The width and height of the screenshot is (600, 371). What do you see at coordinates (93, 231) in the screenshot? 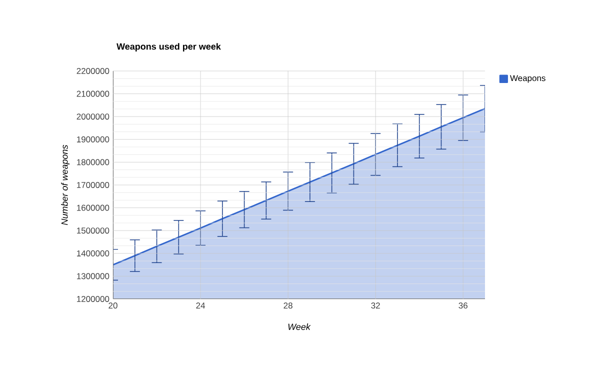
I see `y-tick-label: 1500000` at bounding box center [93, 231].